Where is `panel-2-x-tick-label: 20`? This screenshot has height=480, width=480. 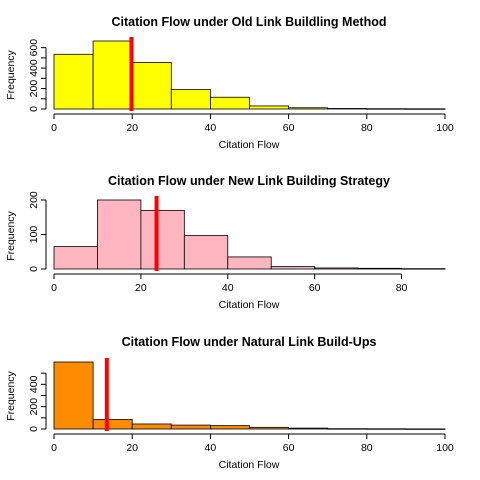
panel-2-x-tick-label: 20 is located at coordinates (141, 288).